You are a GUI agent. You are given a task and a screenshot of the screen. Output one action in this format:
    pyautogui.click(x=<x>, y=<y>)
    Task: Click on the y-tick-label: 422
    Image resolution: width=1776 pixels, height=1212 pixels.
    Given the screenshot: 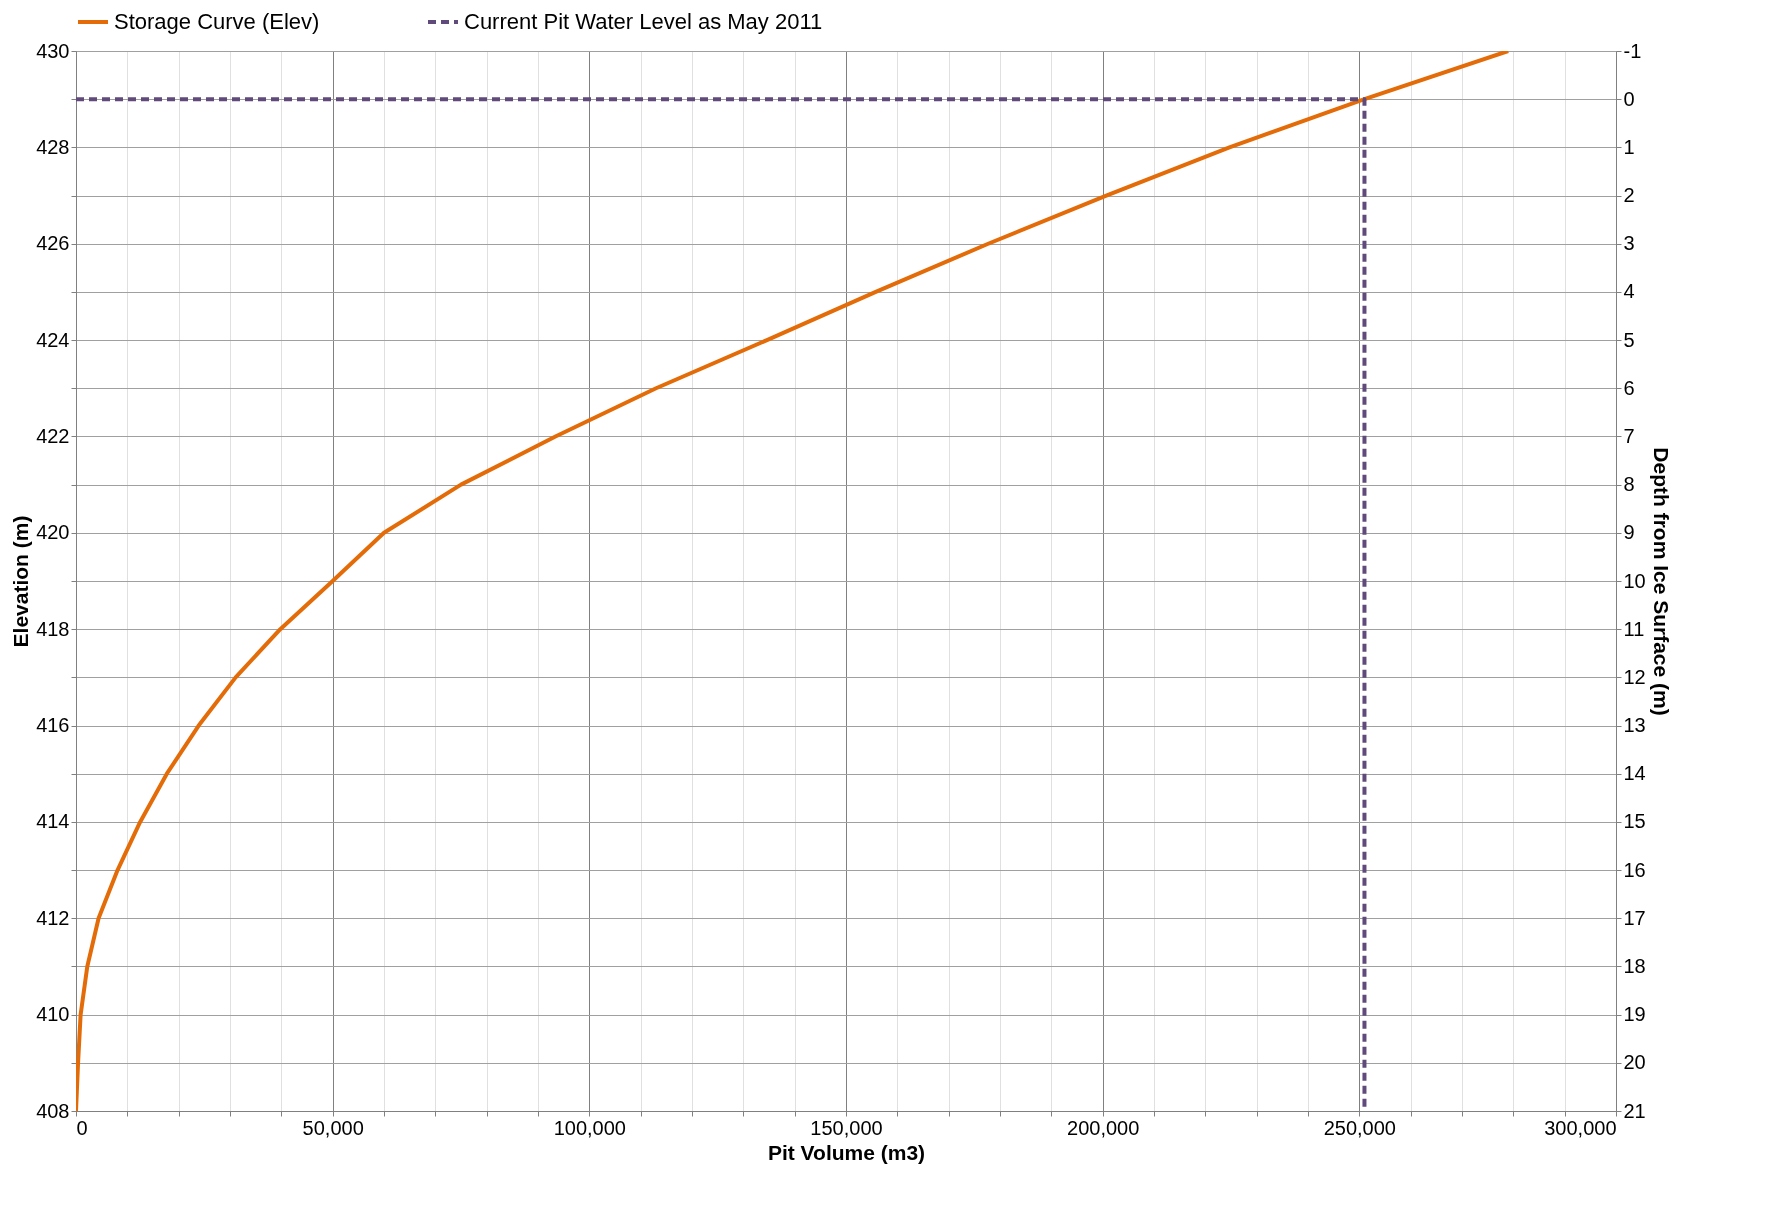 What is the action you would take?
    pyautogui.click(x=53, y=435)
    